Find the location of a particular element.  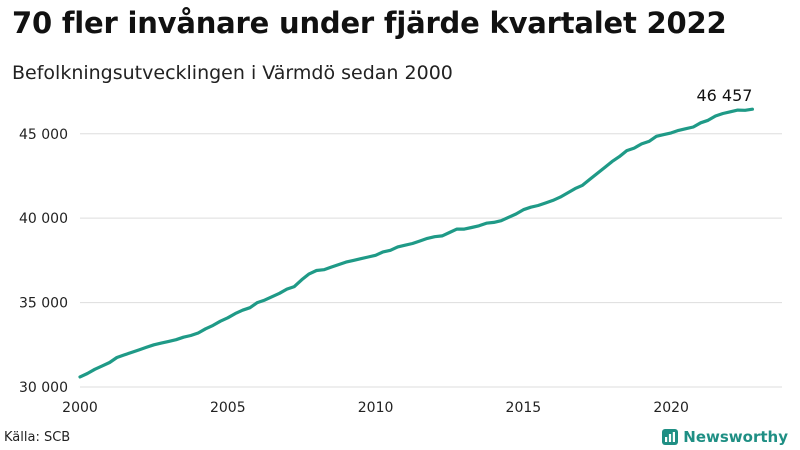

data-label-layer: 46 457 is located at coordinates (724, 95).